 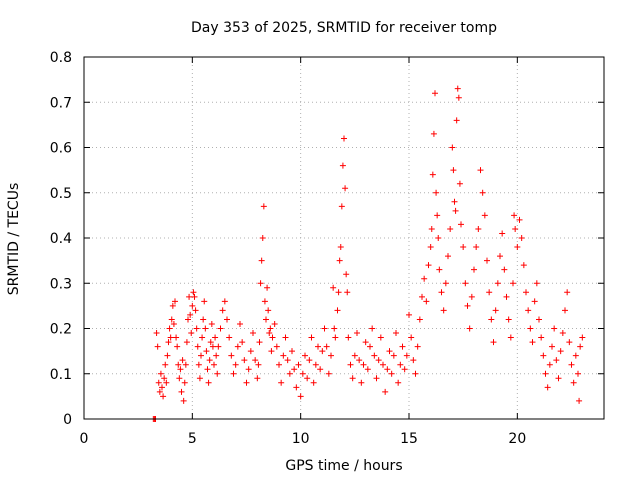 I want to click on y-tick-label: 0.3, so click(x=61, y=284).